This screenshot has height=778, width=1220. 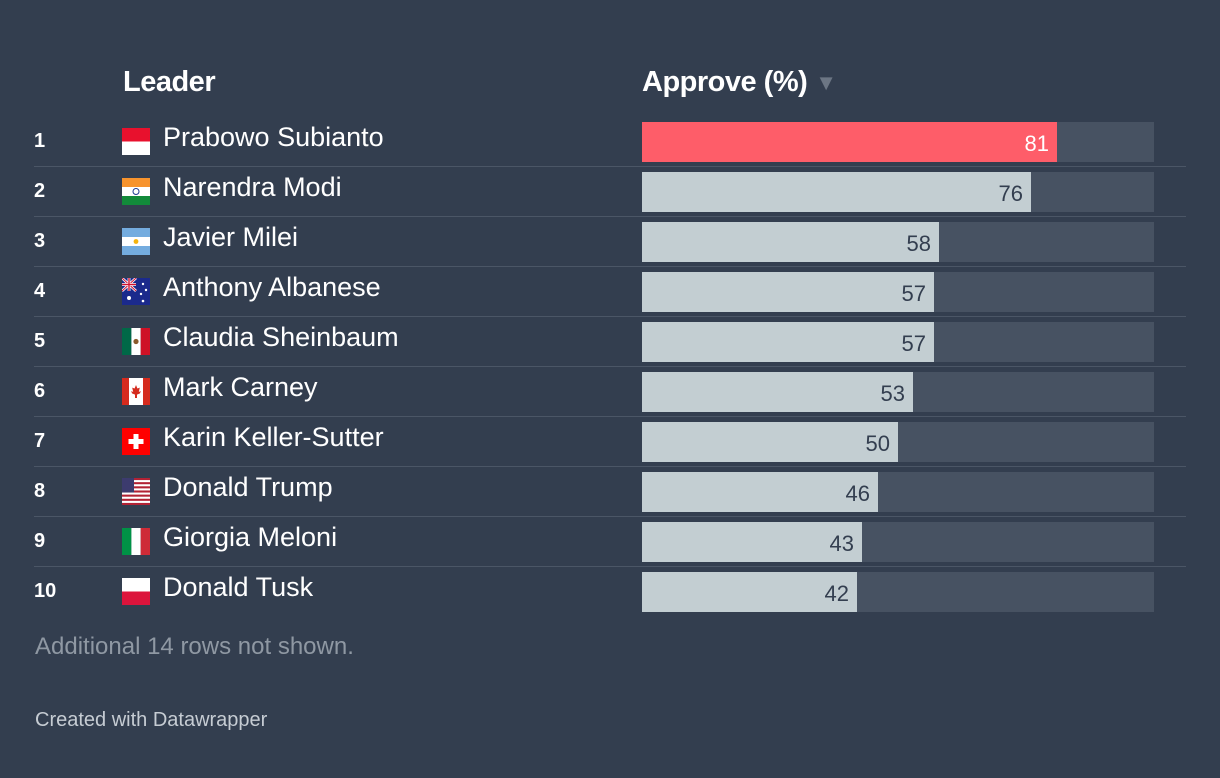 I want to click on table-row: 6 Mark Carney 53, so click(x=610, y=391).